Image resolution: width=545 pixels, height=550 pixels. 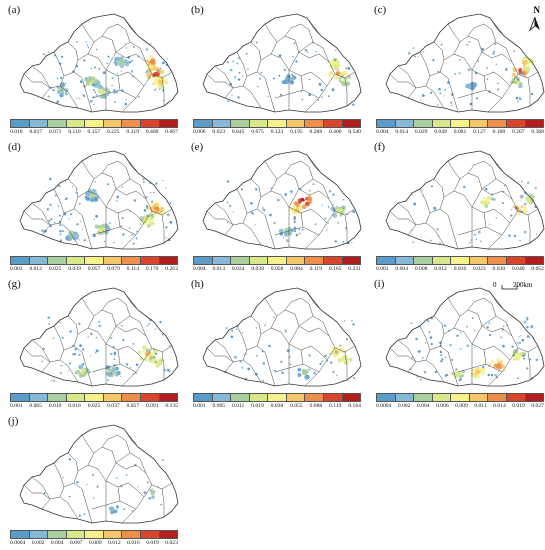 I want to click on scale-bar: 0 200km, so click(x=516, y=287).